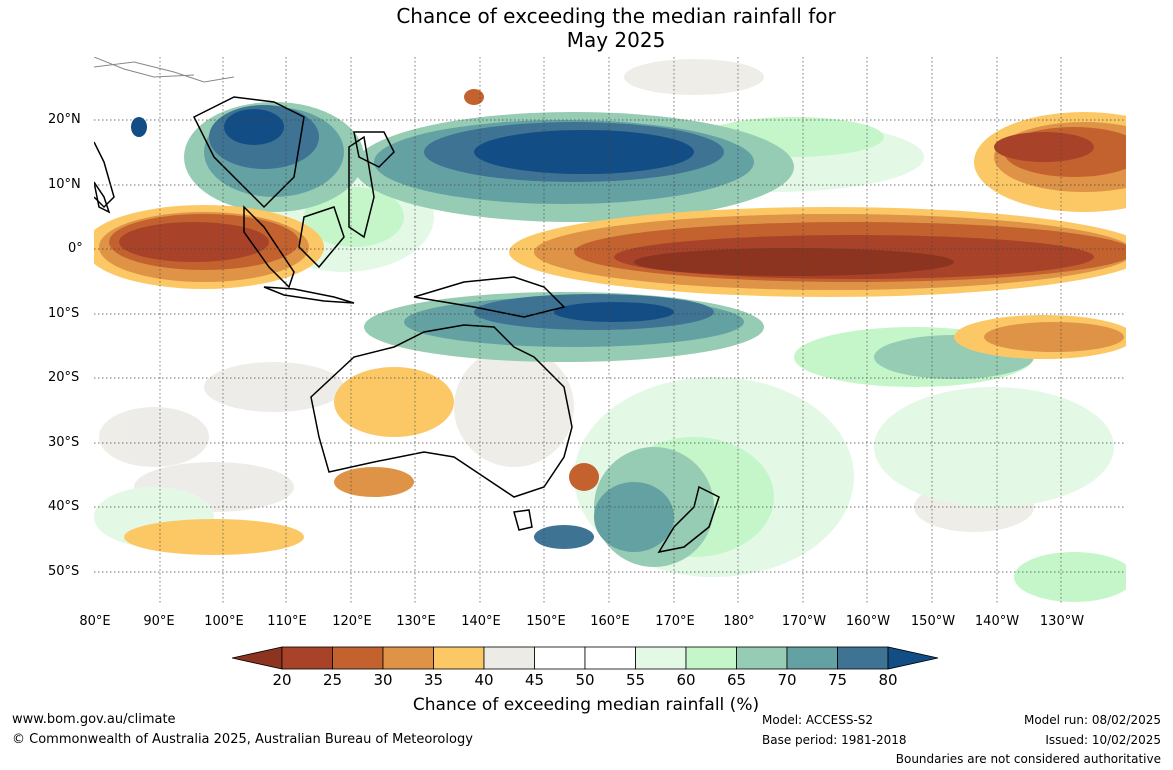 The width and height of the screenshot is (1173, 770). I want to click on colorbar-title: Chance of exceeding median rainfall (%), so click(586, 705).